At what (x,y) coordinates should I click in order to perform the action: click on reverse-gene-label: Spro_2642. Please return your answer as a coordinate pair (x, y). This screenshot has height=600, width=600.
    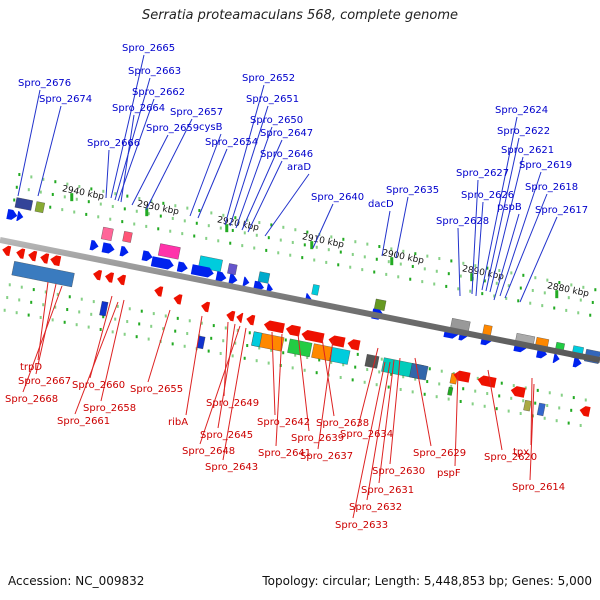
    Looking at the image, I should click on (283, 422).